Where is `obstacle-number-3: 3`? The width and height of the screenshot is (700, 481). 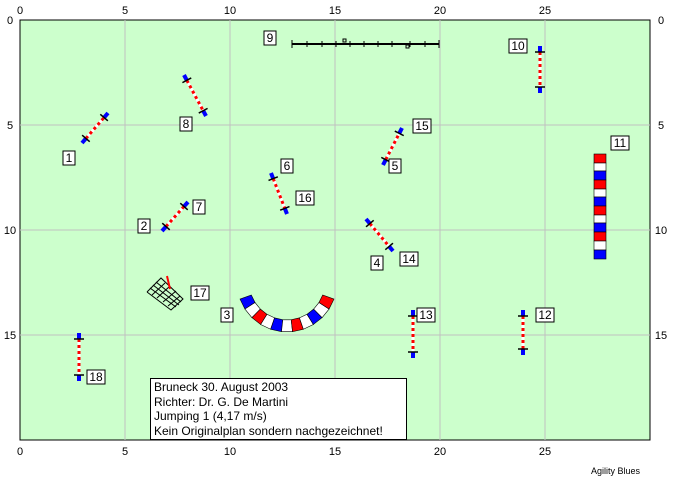 obstacle-number-3: 3 is located at coordinates (227, 315).